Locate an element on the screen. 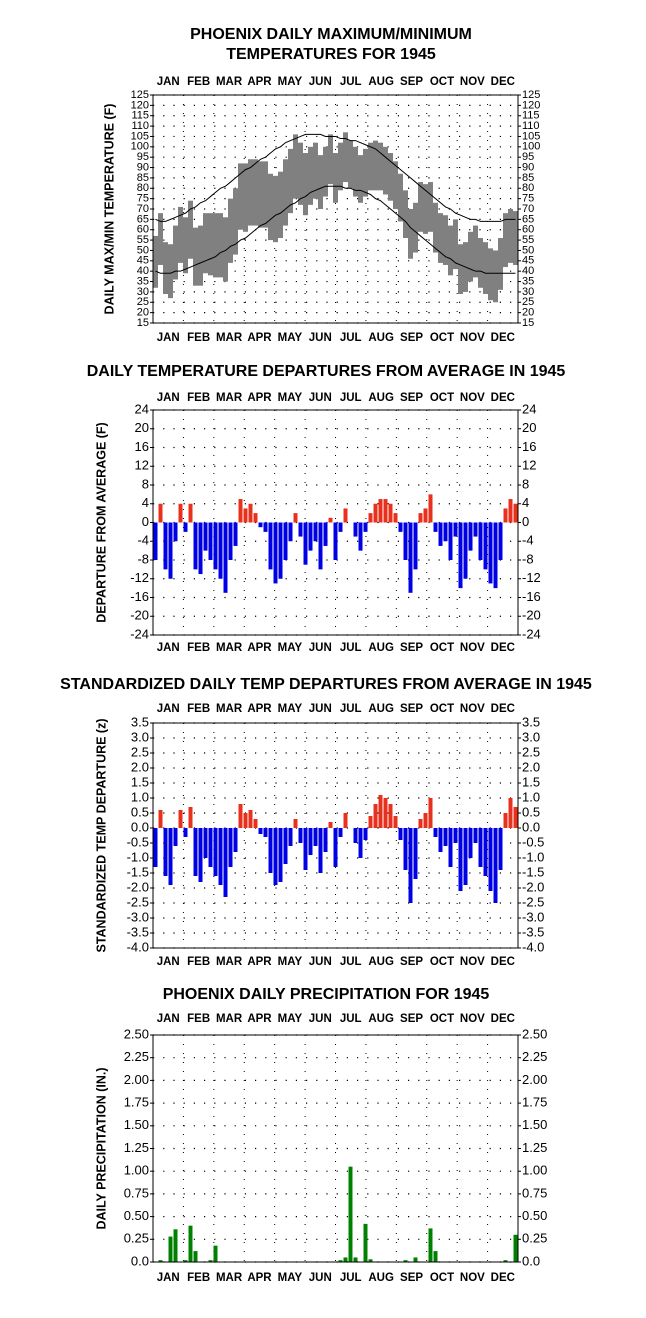 Image resolution: width=646 pixels, height=1318 pixels. y-tick-label: 2.0 is located at coordinates (140, 766).